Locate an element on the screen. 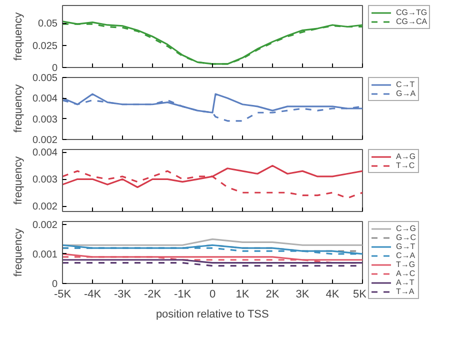 This screenshot has height=350, width=467. y-tick-label: 0.025 is located at coordinates (45, 46).